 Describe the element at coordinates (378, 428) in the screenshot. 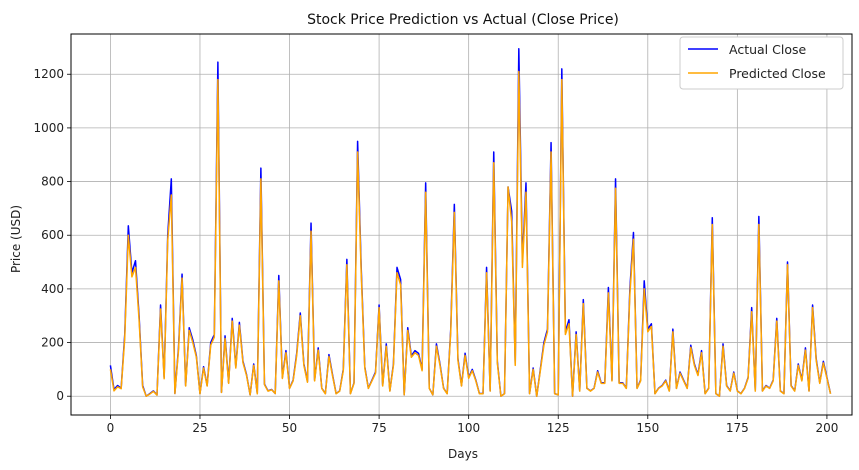

I see `x-tick-label: 75` at that location.